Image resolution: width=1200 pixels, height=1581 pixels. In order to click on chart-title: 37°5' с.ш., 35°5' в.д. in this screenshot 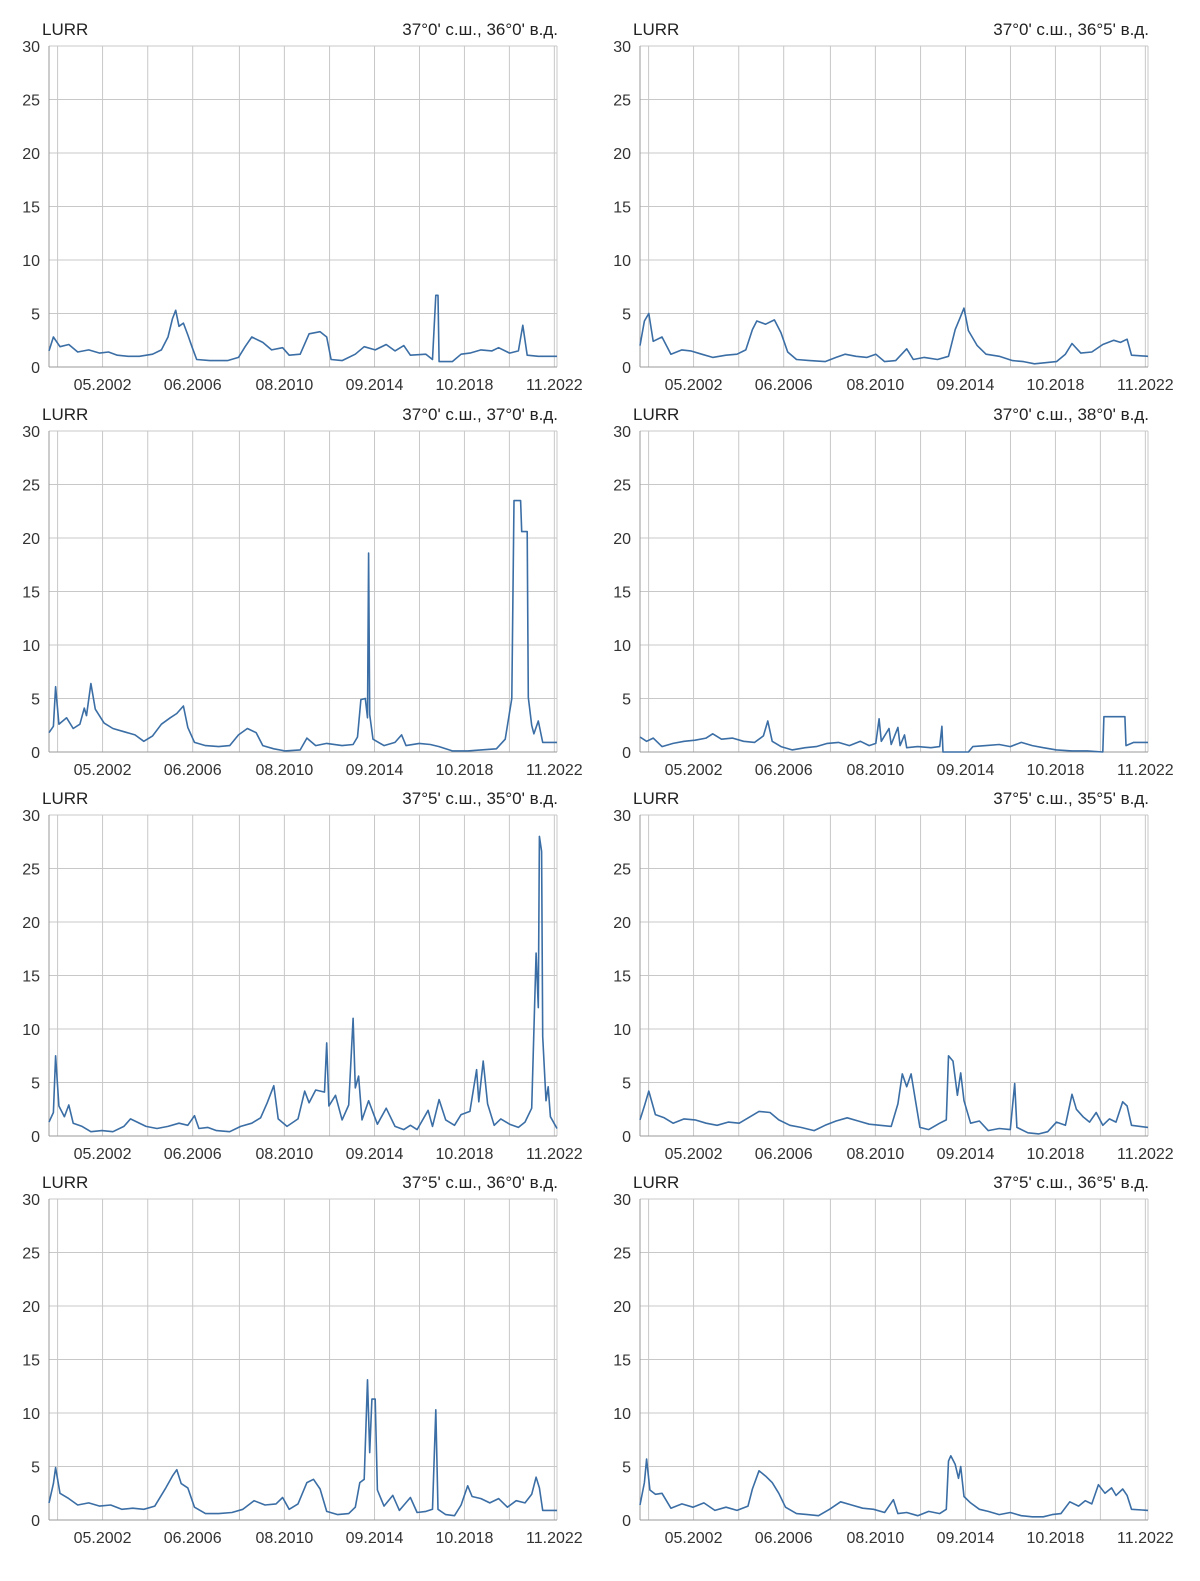, I will do `click(1071, 798)`.